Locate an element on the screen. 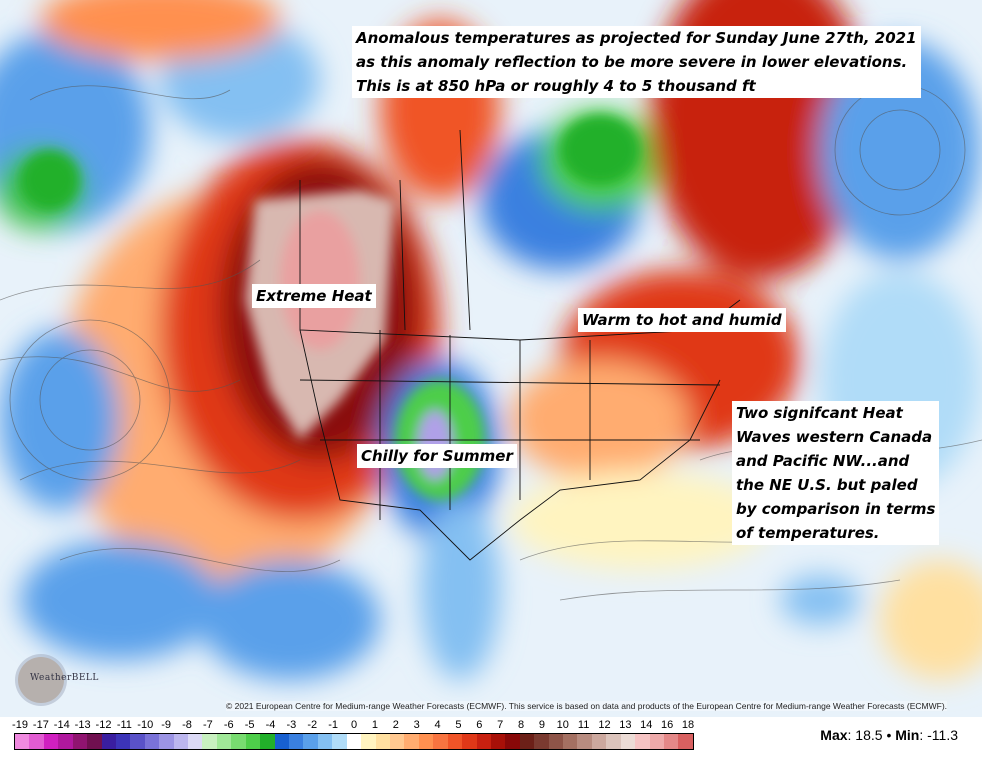 This screenshot has height=757, width=982. extreme-heat-label: Extreme Heat is located at coordinates (314, 296).